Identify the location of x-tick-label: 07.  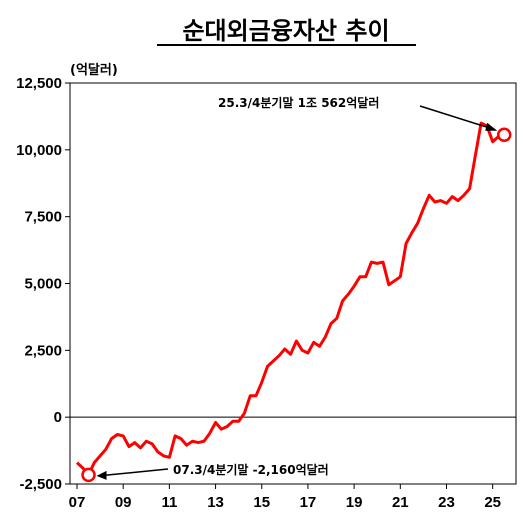
(77, 502).